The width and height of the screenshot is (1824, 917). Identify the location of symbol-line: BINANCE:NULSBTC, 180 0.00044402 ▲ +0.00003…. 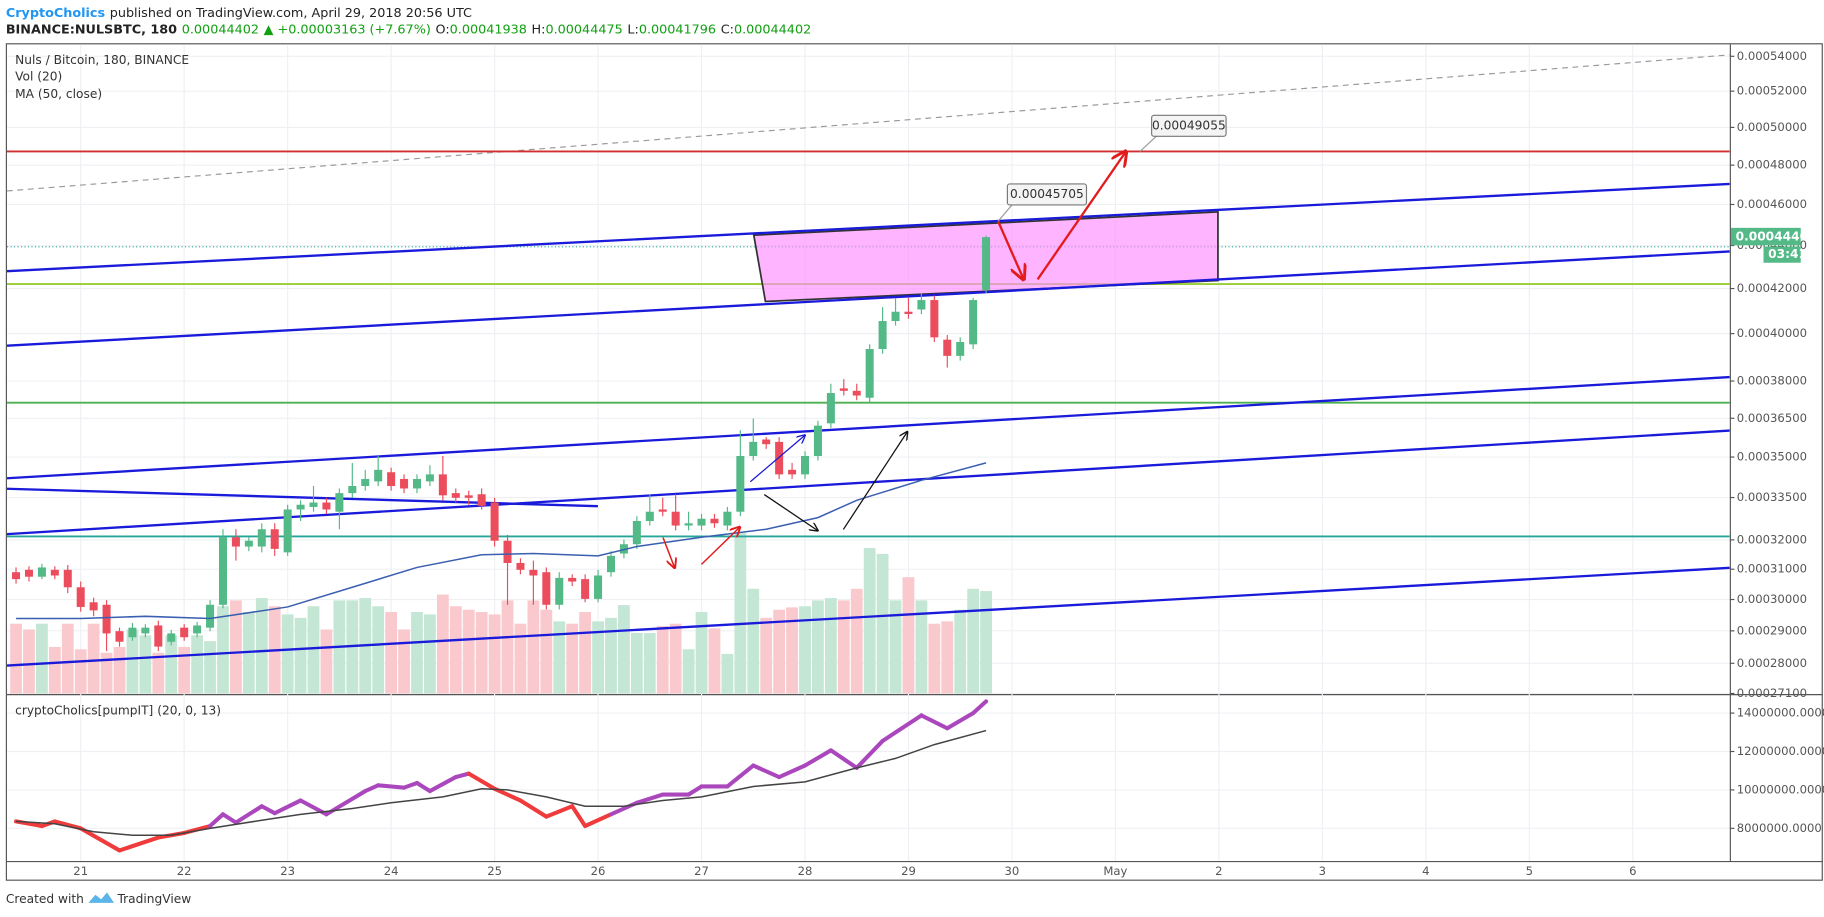
(408, 29).